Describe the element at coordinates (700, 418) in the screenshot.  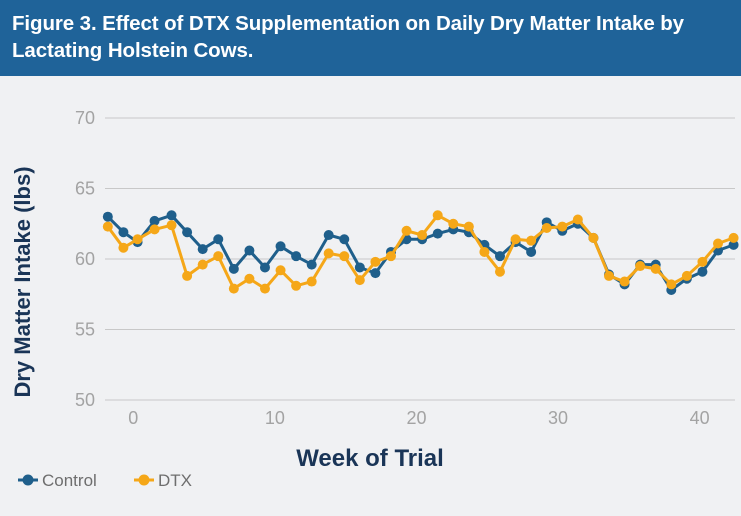
I see `x-tick-label: 40` at that location.